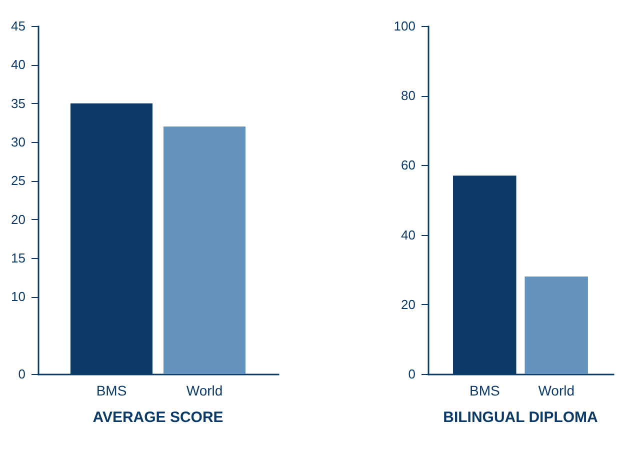 This screenshot has height=466, width=642. Describe the element at coordinates (520, 417) in the screenshot. I see `text: BILINGUAL DIPLOMA` at that location.